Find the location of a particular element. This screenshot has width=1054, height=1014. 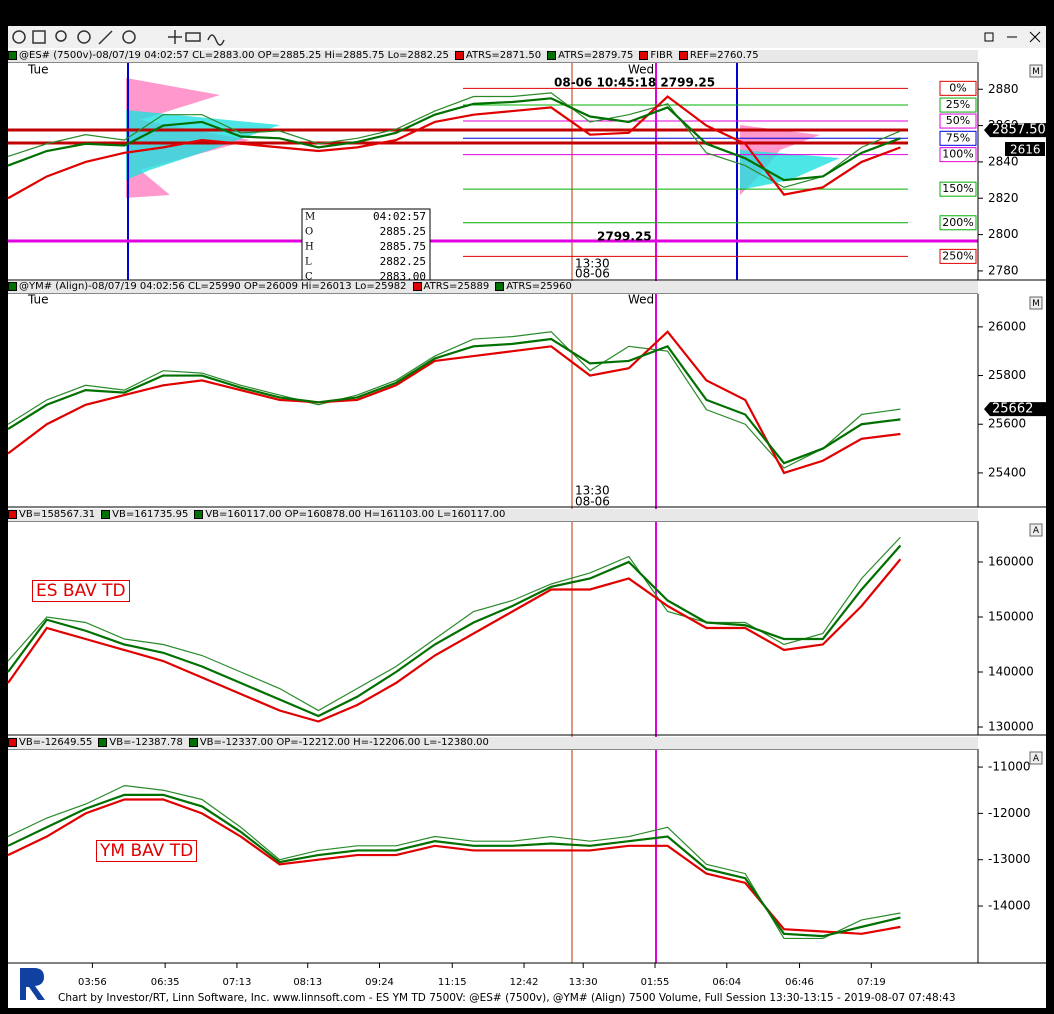

x-tick-label: 06:46 is located at coordinates (799, 982).